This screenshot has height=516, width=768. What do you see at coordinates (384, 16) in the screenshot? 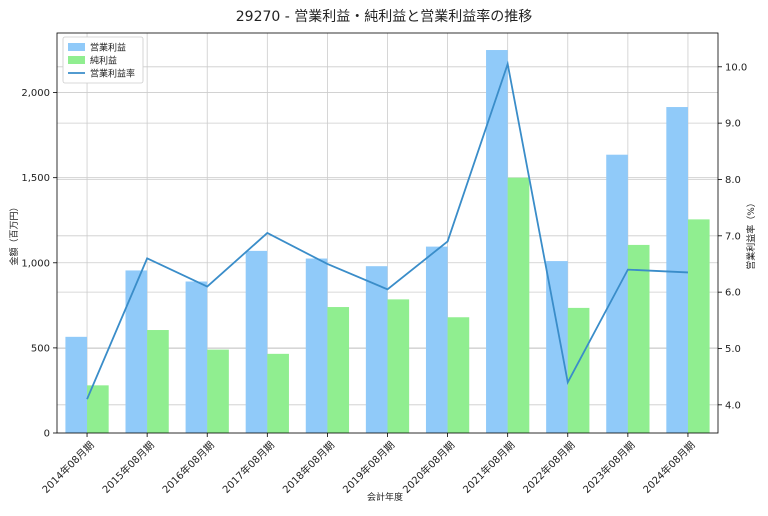
I see `chart-title: 29270 - 営業利益・純利益と営業利益率の推移` at bounding box center [384, 16].